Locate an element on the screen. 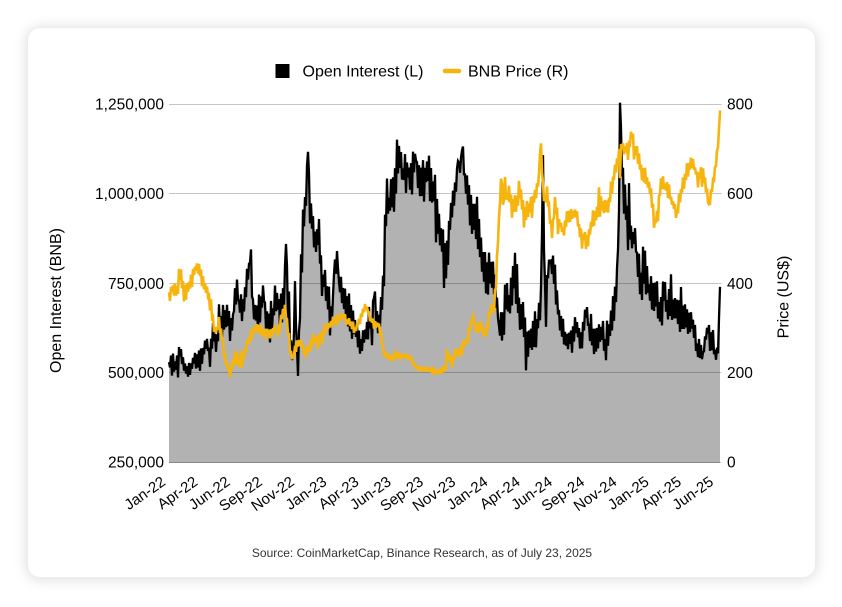  svg-text: 400 is located at coordinates (740, 284).